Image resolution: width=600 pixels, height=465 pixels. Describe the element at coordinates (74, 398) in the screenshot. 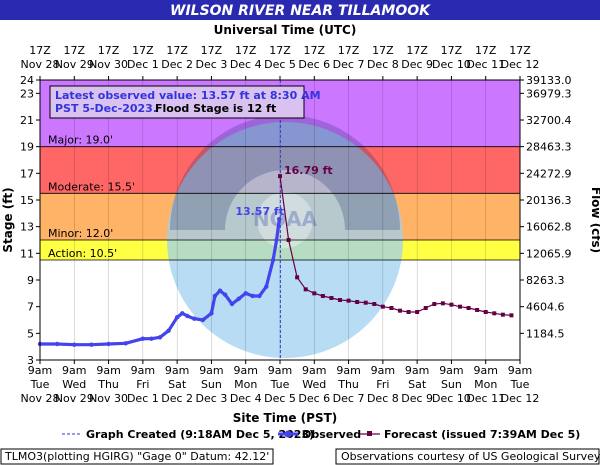

I see `x-tick-date: Nov 29` at that location.